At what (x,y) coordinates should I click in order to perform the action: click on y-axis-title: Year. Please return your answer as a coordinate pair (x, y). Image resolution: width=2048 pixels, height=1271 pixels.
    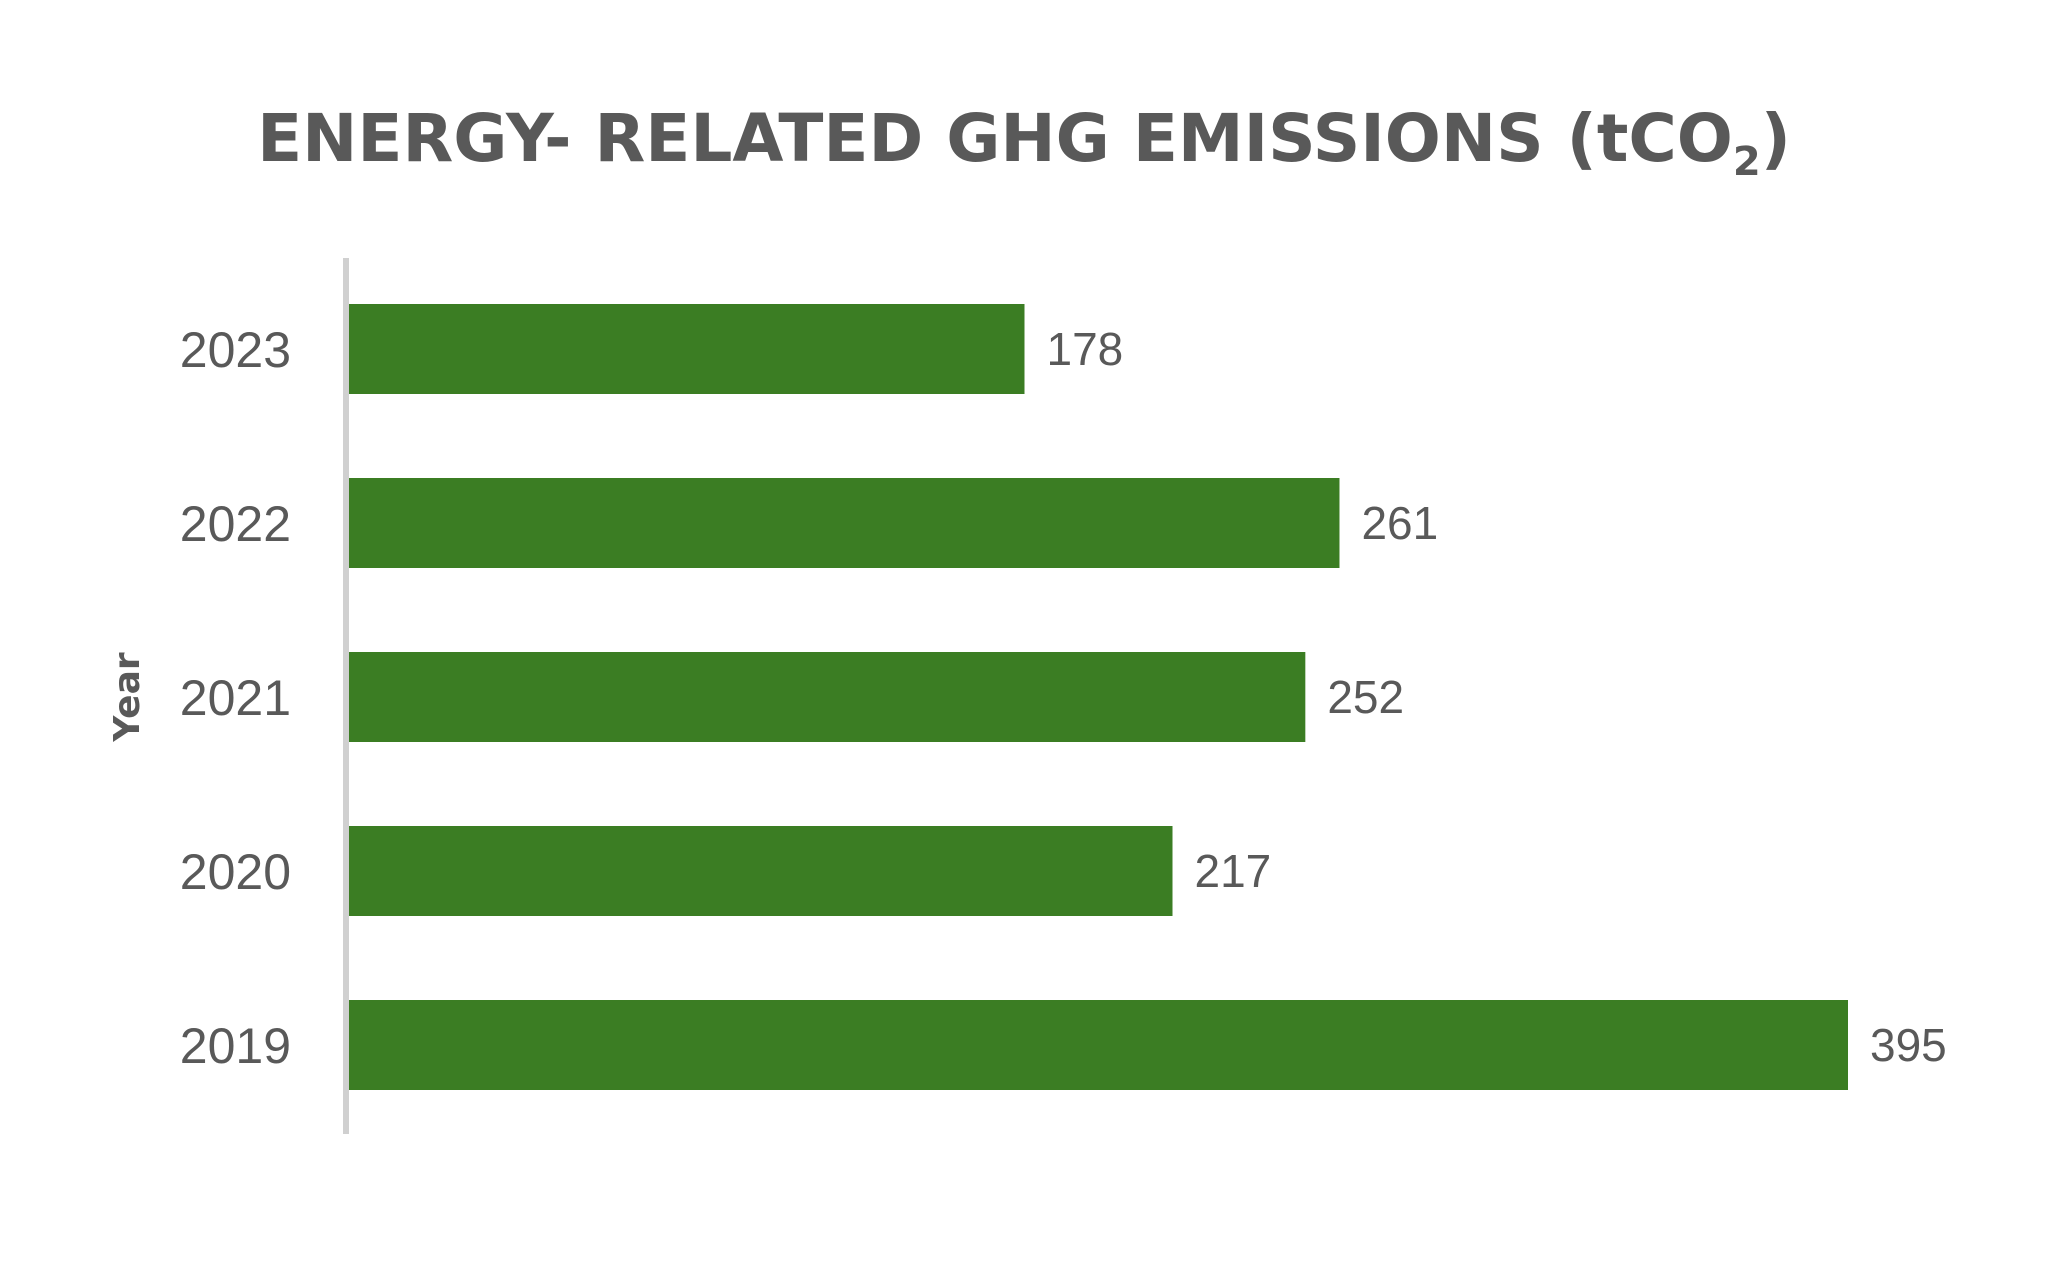
    Looking at the image, I should click on (127, 697).